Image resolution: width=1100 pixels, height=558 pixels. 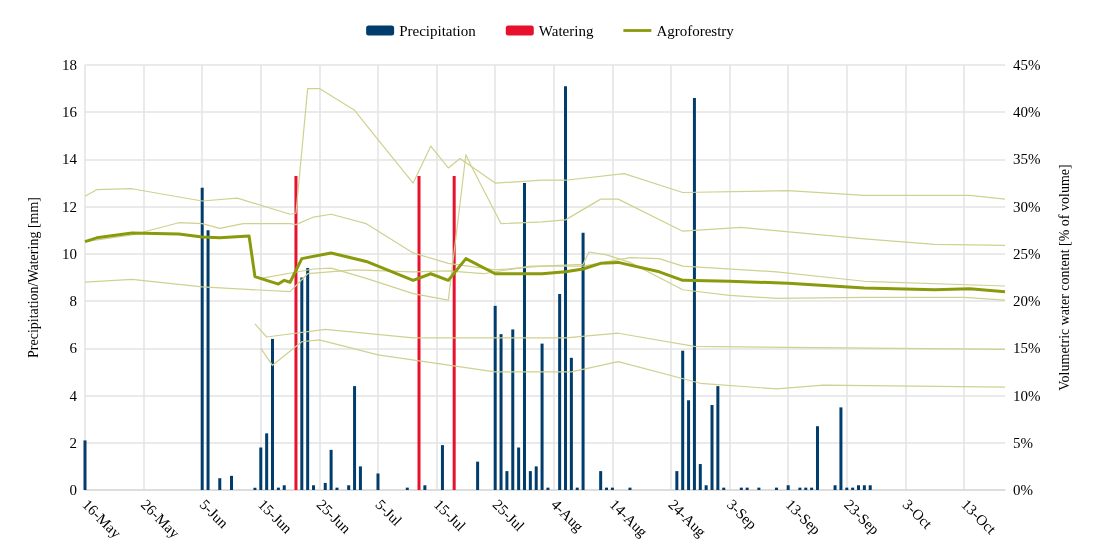 I want to click on y2-tick-label: 30%, so click(x=1027, y=206).